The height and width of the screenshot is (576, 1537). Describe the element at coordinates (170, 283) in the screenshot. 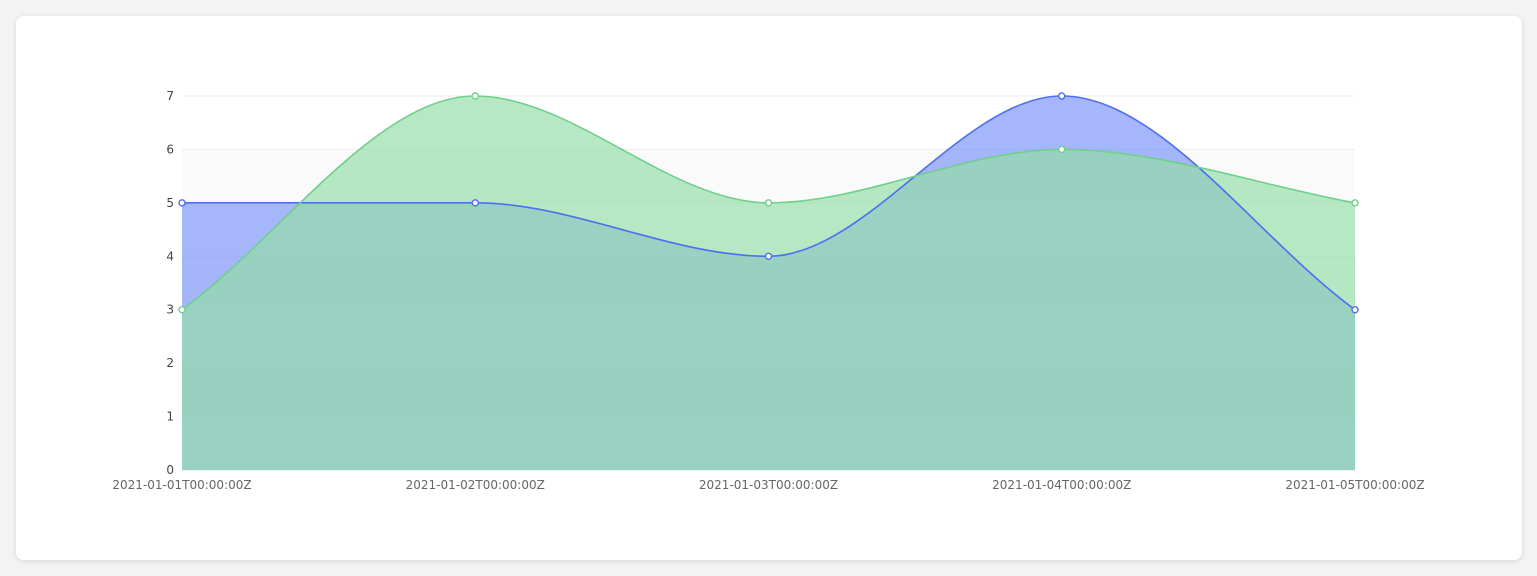

I see `y-axis: 0 1 2 3 4 5 6 7` at that location.